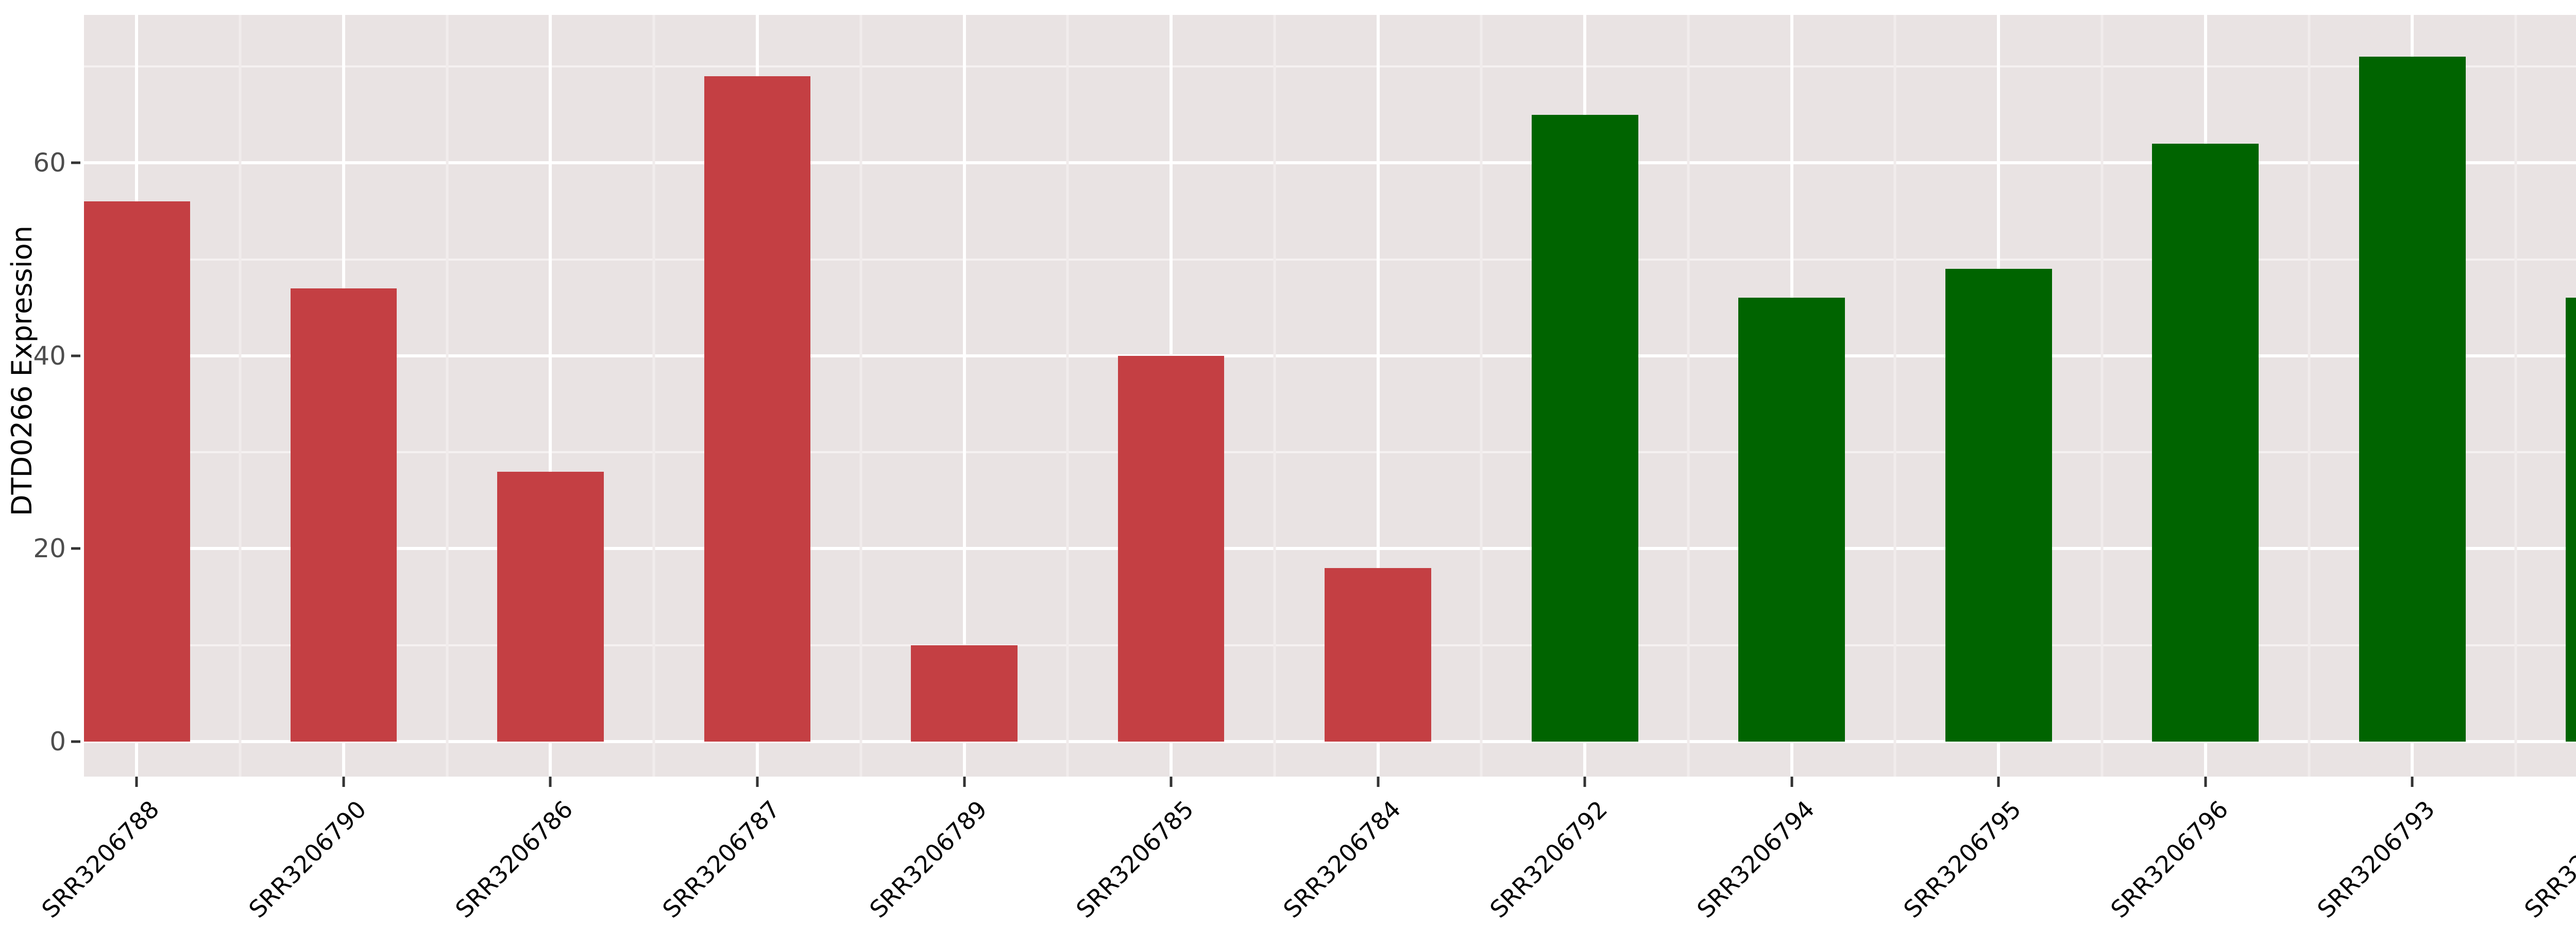  I want to click on y-tick-label: 60, so click(49, 163).